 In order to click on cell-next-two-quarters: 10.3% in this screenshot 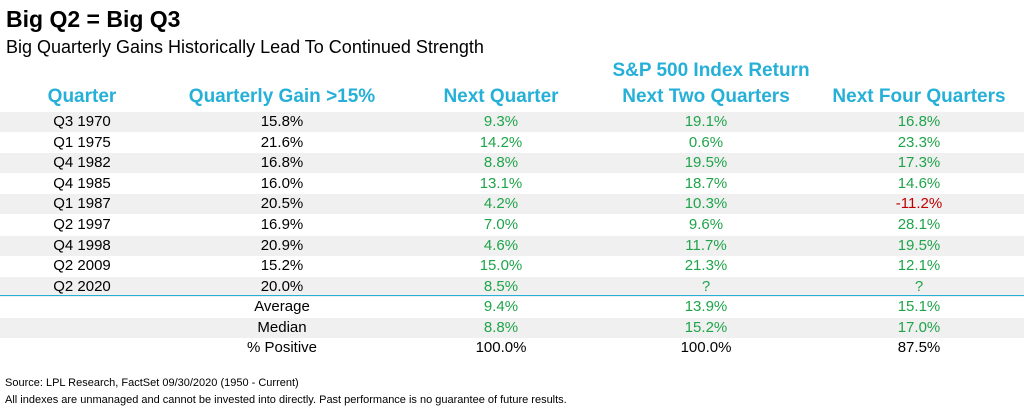, I will do `click(706, 204)`.